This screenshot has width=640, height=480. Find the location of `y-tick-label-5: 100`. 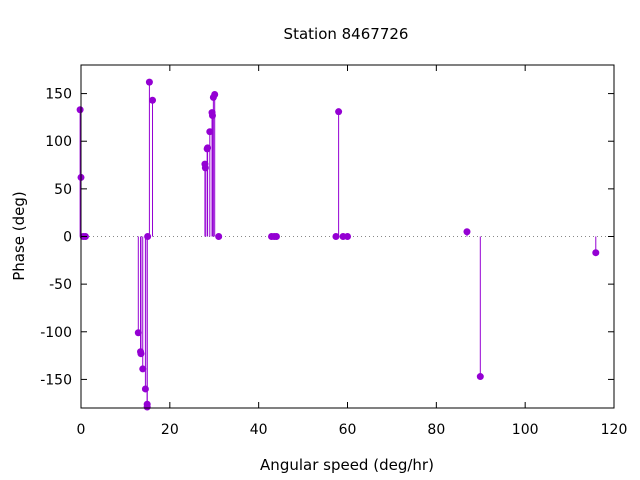

y-tick-label-5: 100 is located at coordinates (58, 142).